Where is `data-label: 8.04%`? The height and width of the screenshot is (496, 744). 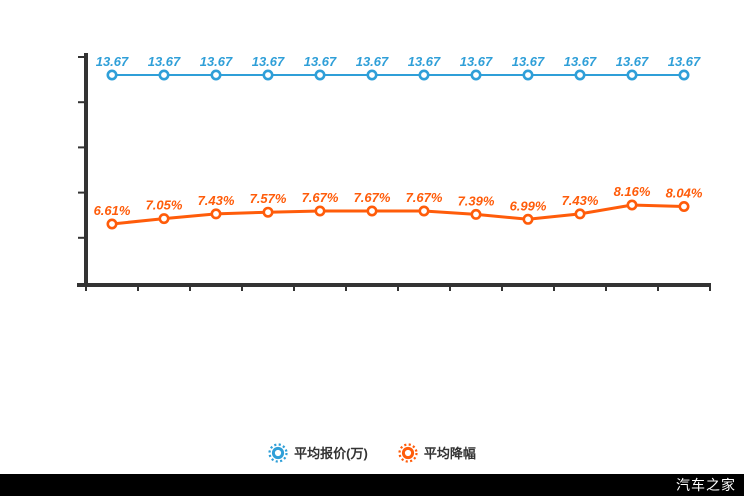 data-label: 8.04% is located at coordinates (684, 193).